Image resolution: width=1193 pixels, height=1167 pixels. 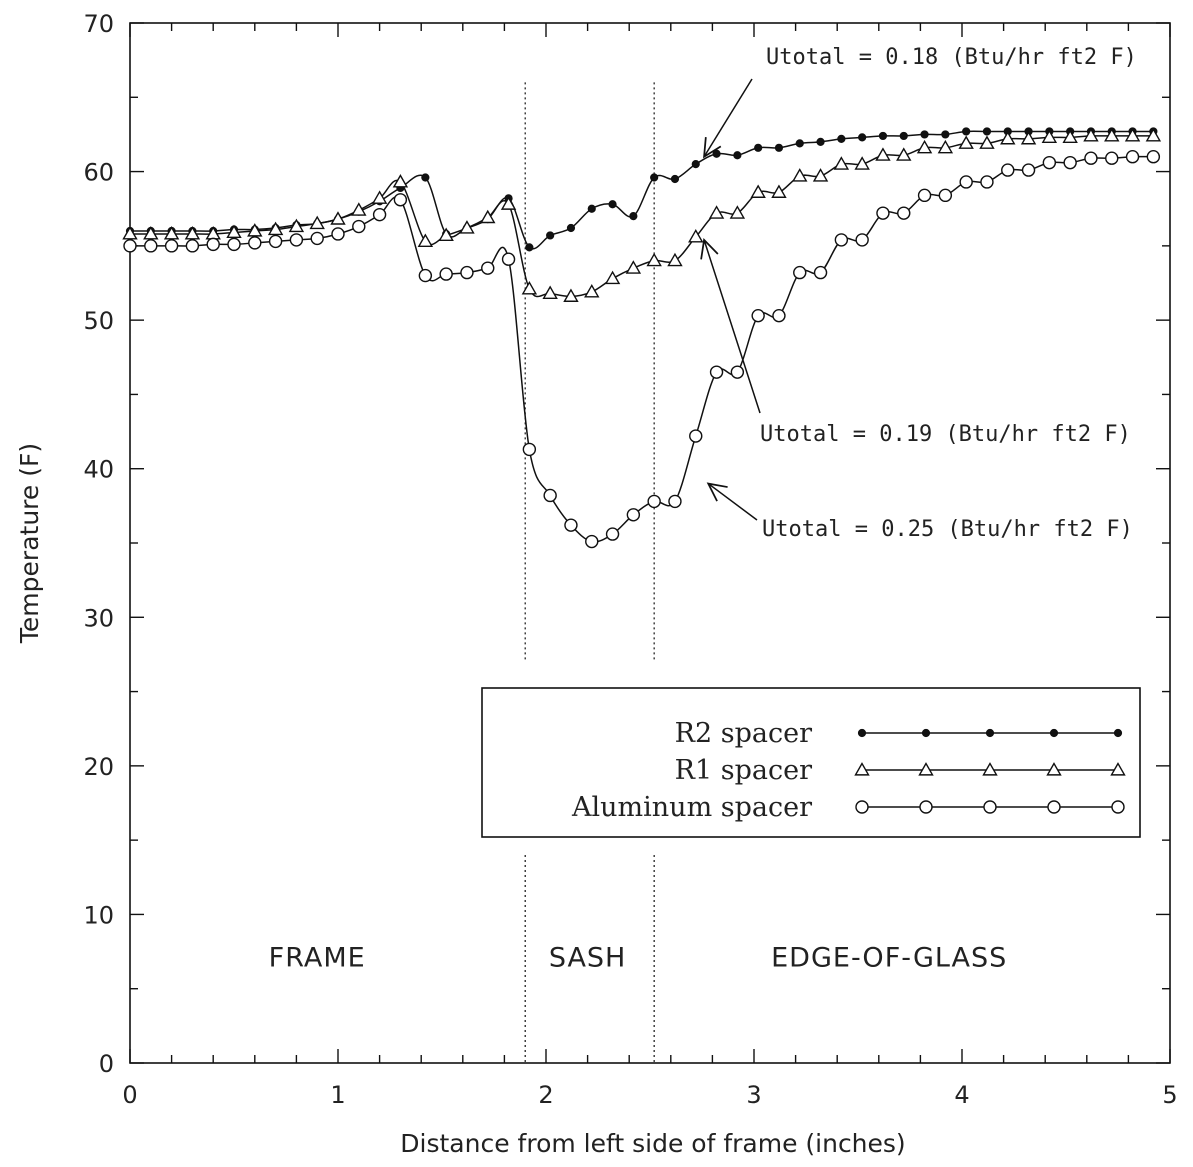 What do you see at coordinates (743, 733) in the screenshot?
I see `legend-label: R2 spacer` at bounding box center [743, 733].